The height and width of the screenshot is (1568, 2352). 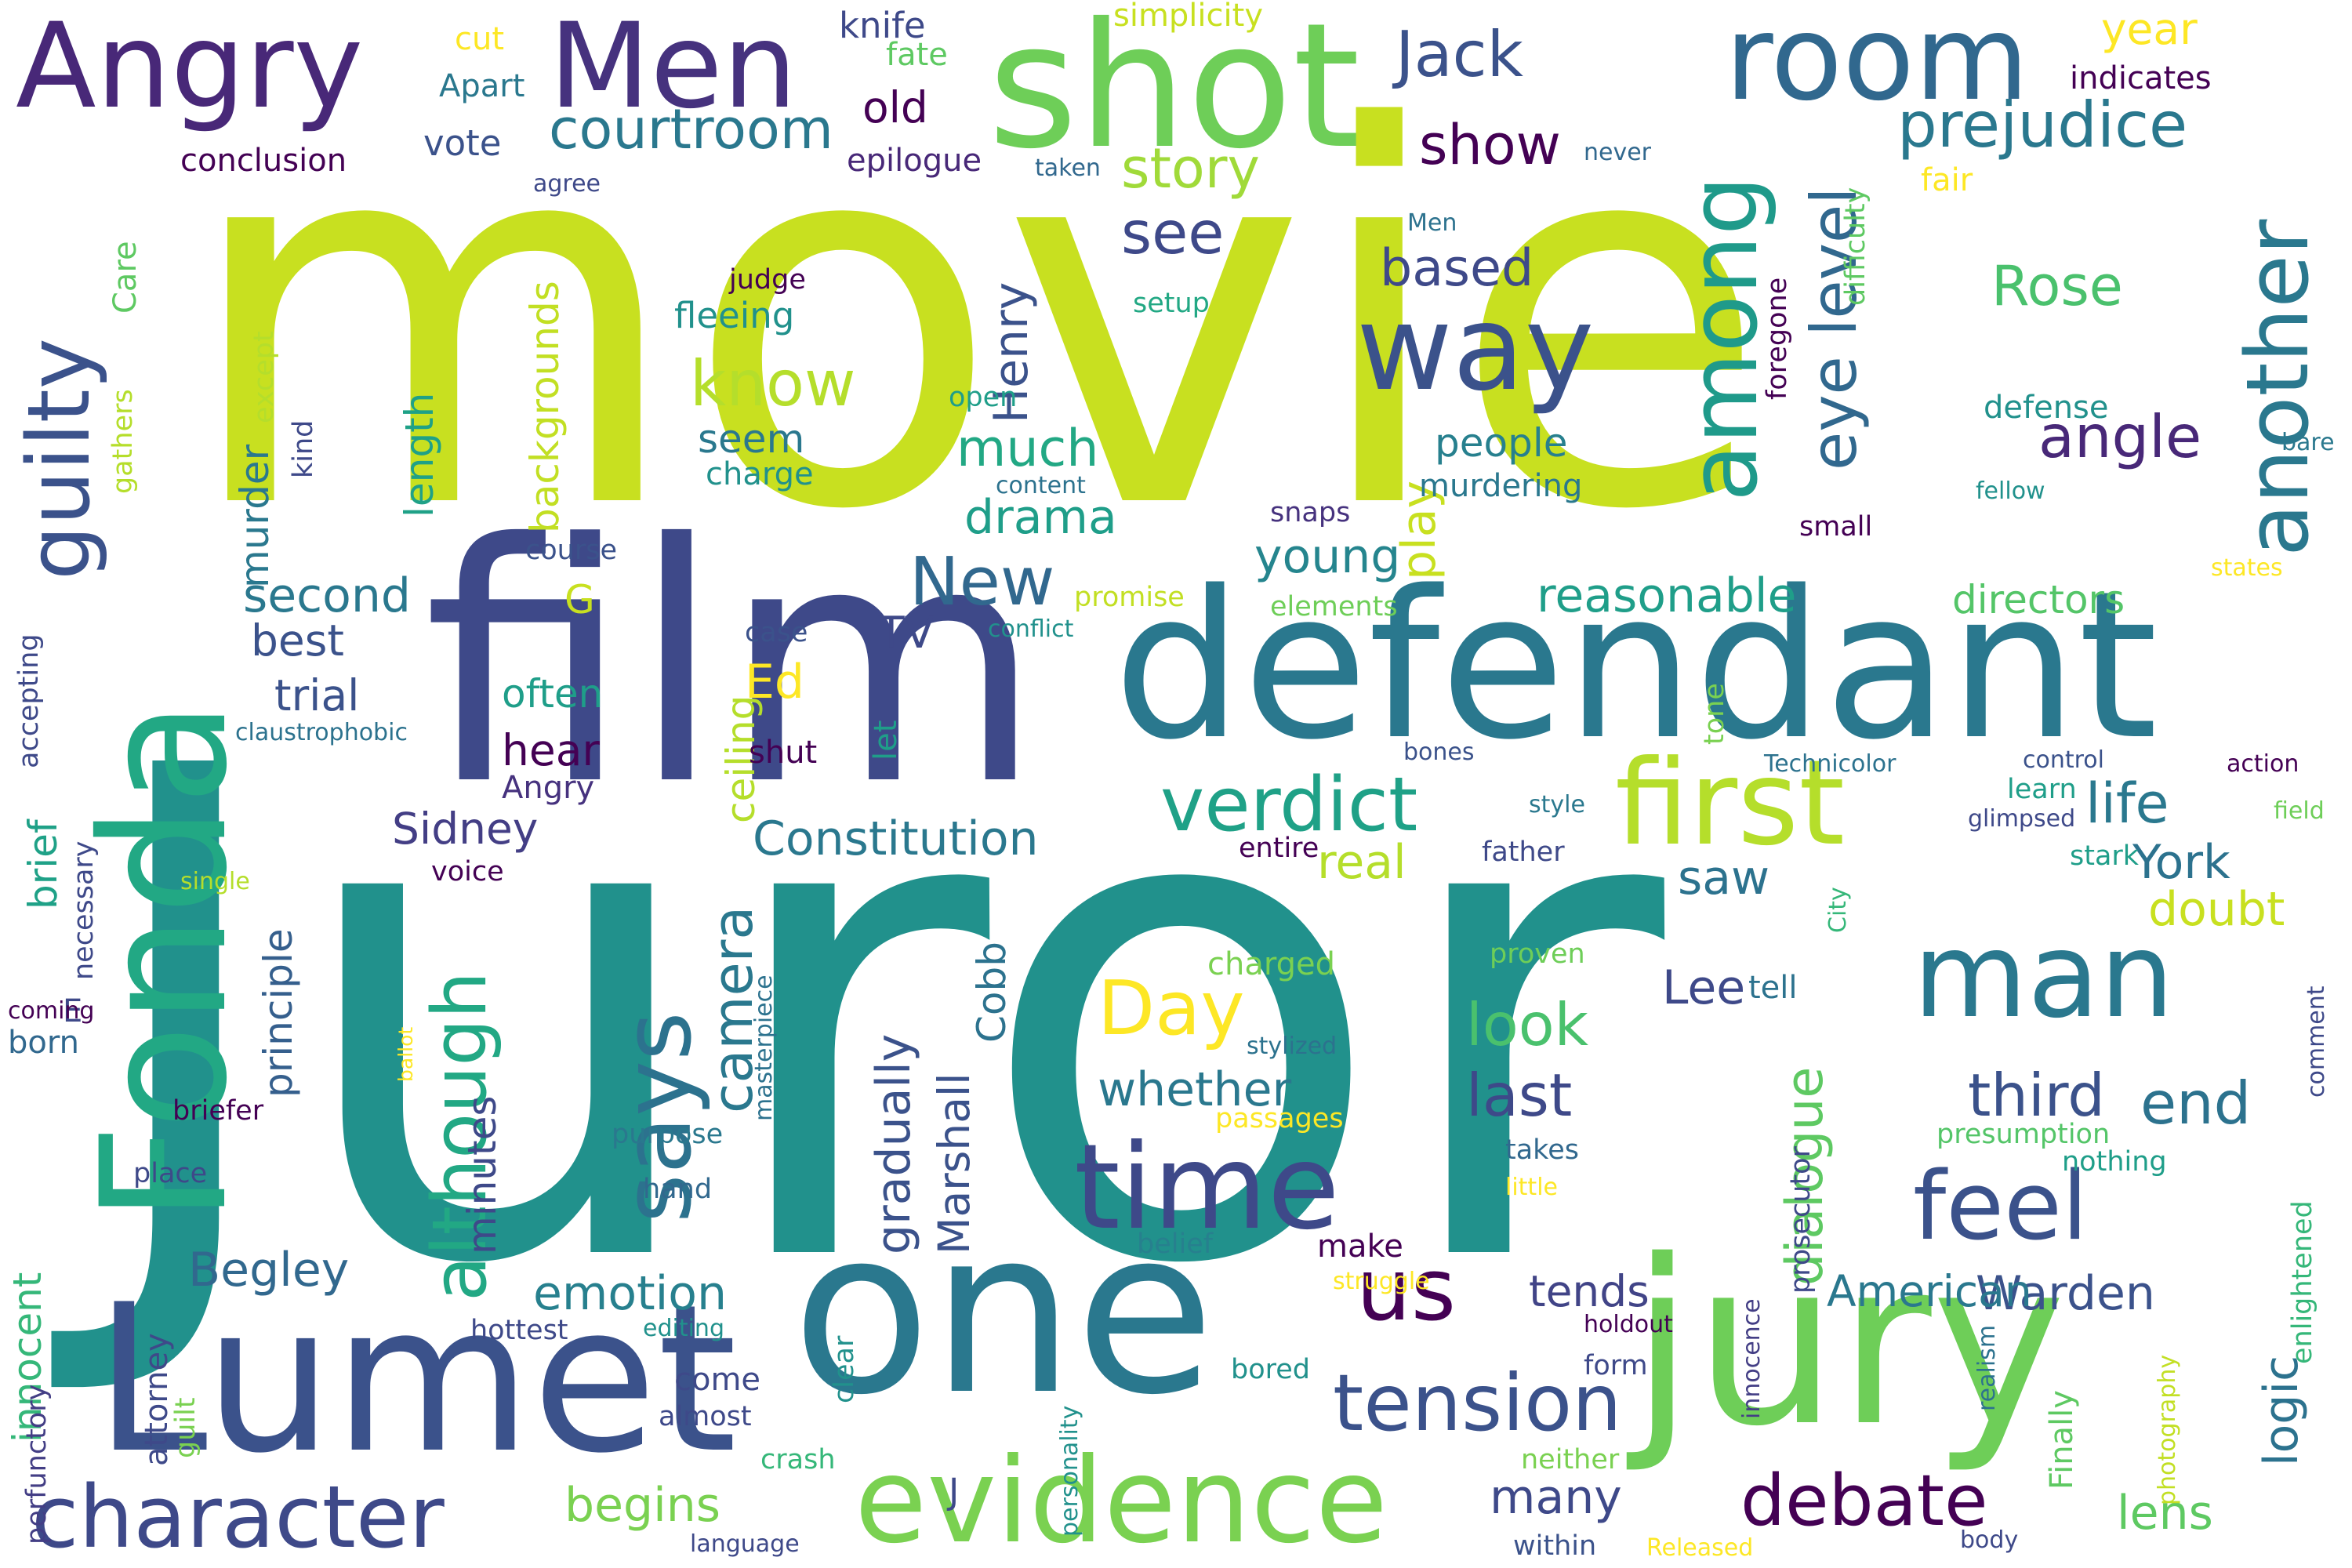 What do you see at coordinates (327, 595) in the screenshot?
I see `cloud-word: second` at bounding box center [327, 595].